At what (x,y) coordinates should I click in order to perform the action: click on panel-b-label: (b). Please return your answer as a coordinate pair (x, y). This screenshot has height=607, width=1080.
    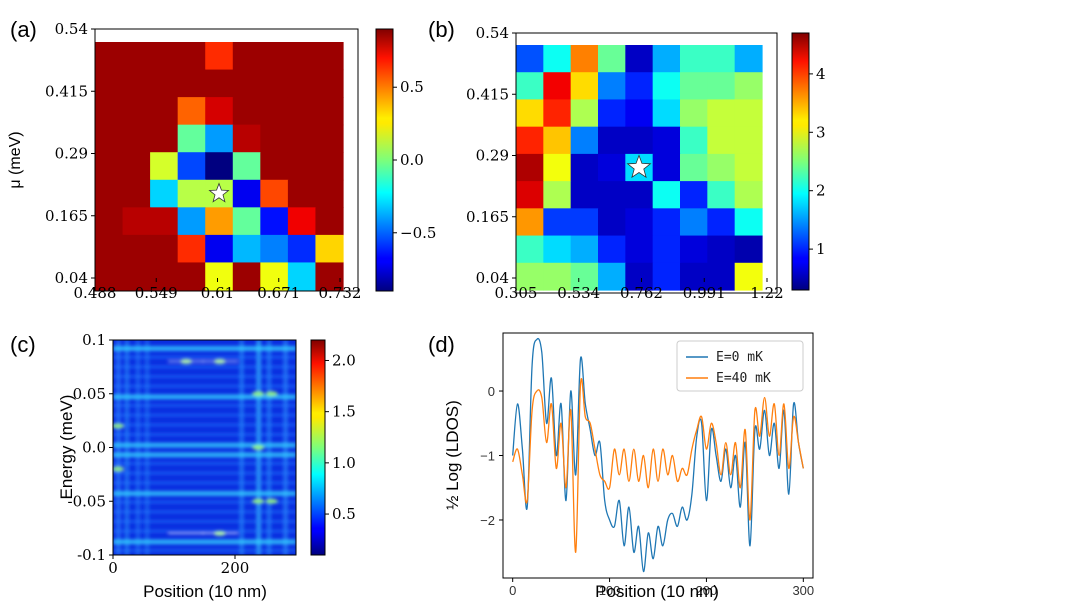
    Looking at the image, I should click on (441, 29).